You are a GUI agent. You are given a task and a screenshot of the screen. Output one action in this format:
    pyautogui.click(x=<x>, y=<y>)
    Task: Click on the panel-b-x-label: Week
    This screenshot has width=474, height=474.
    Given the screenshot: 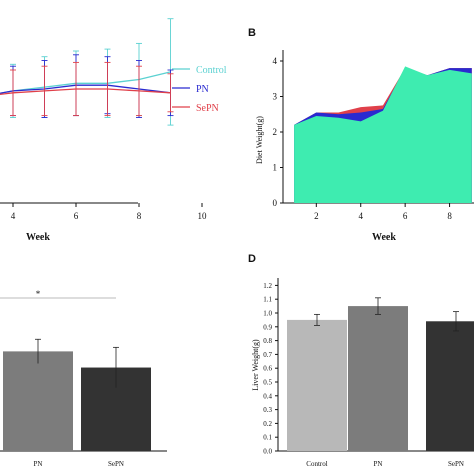 What is the action you would take?
    pyautogui.click(x=384, y=237)
    